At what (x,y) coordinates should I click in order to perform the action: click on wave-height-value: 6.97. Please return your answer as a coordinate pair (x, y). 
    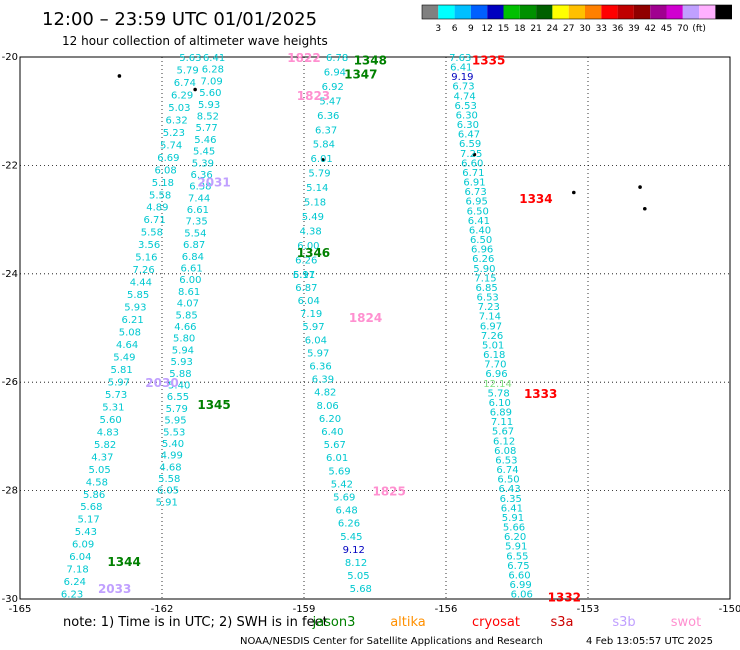
    Looking at the image, I should click on (491, 326).